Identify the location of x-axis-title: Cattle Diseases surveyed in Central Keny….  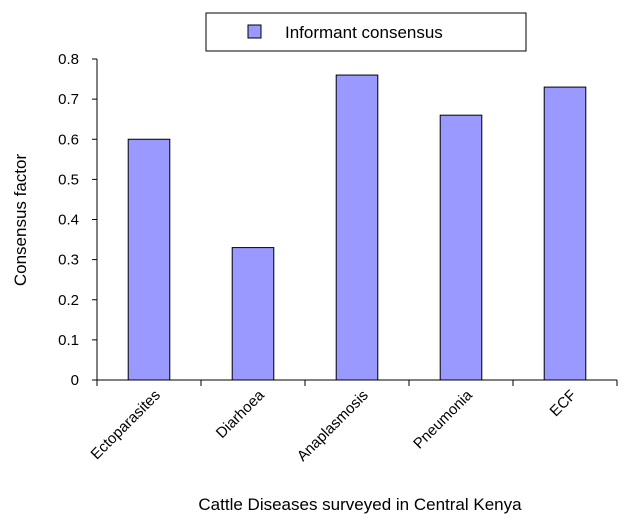
(360, 504).